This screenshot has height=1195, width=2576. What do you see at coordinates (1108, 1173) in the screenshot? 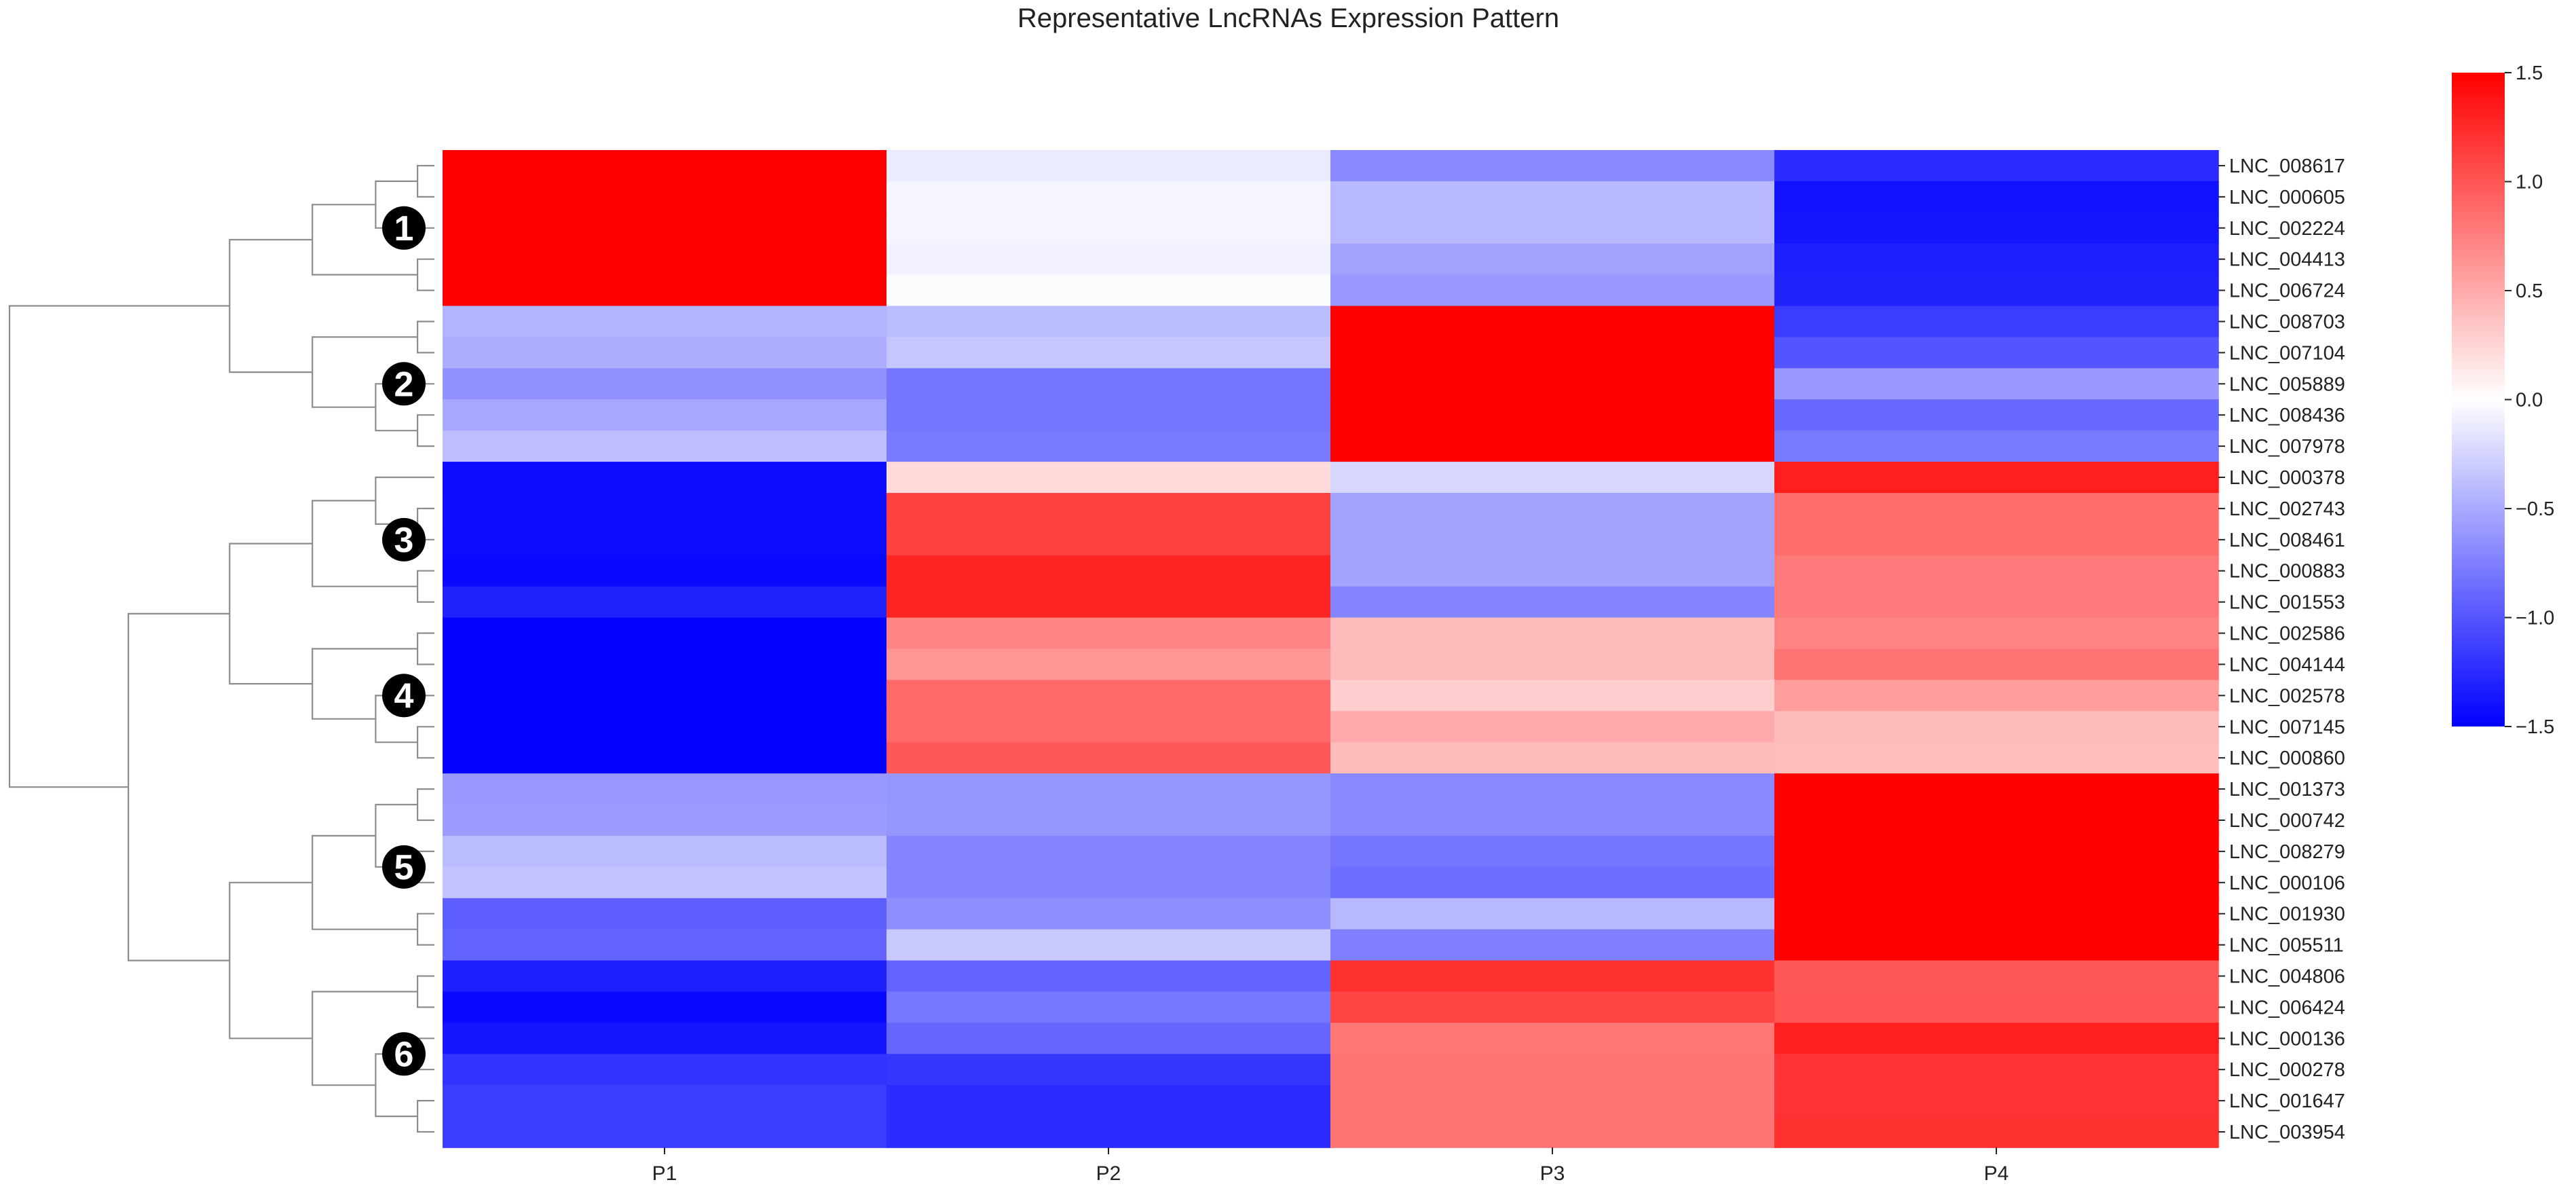
I see `column-label: P2` at bounding box center [1108, 1173].